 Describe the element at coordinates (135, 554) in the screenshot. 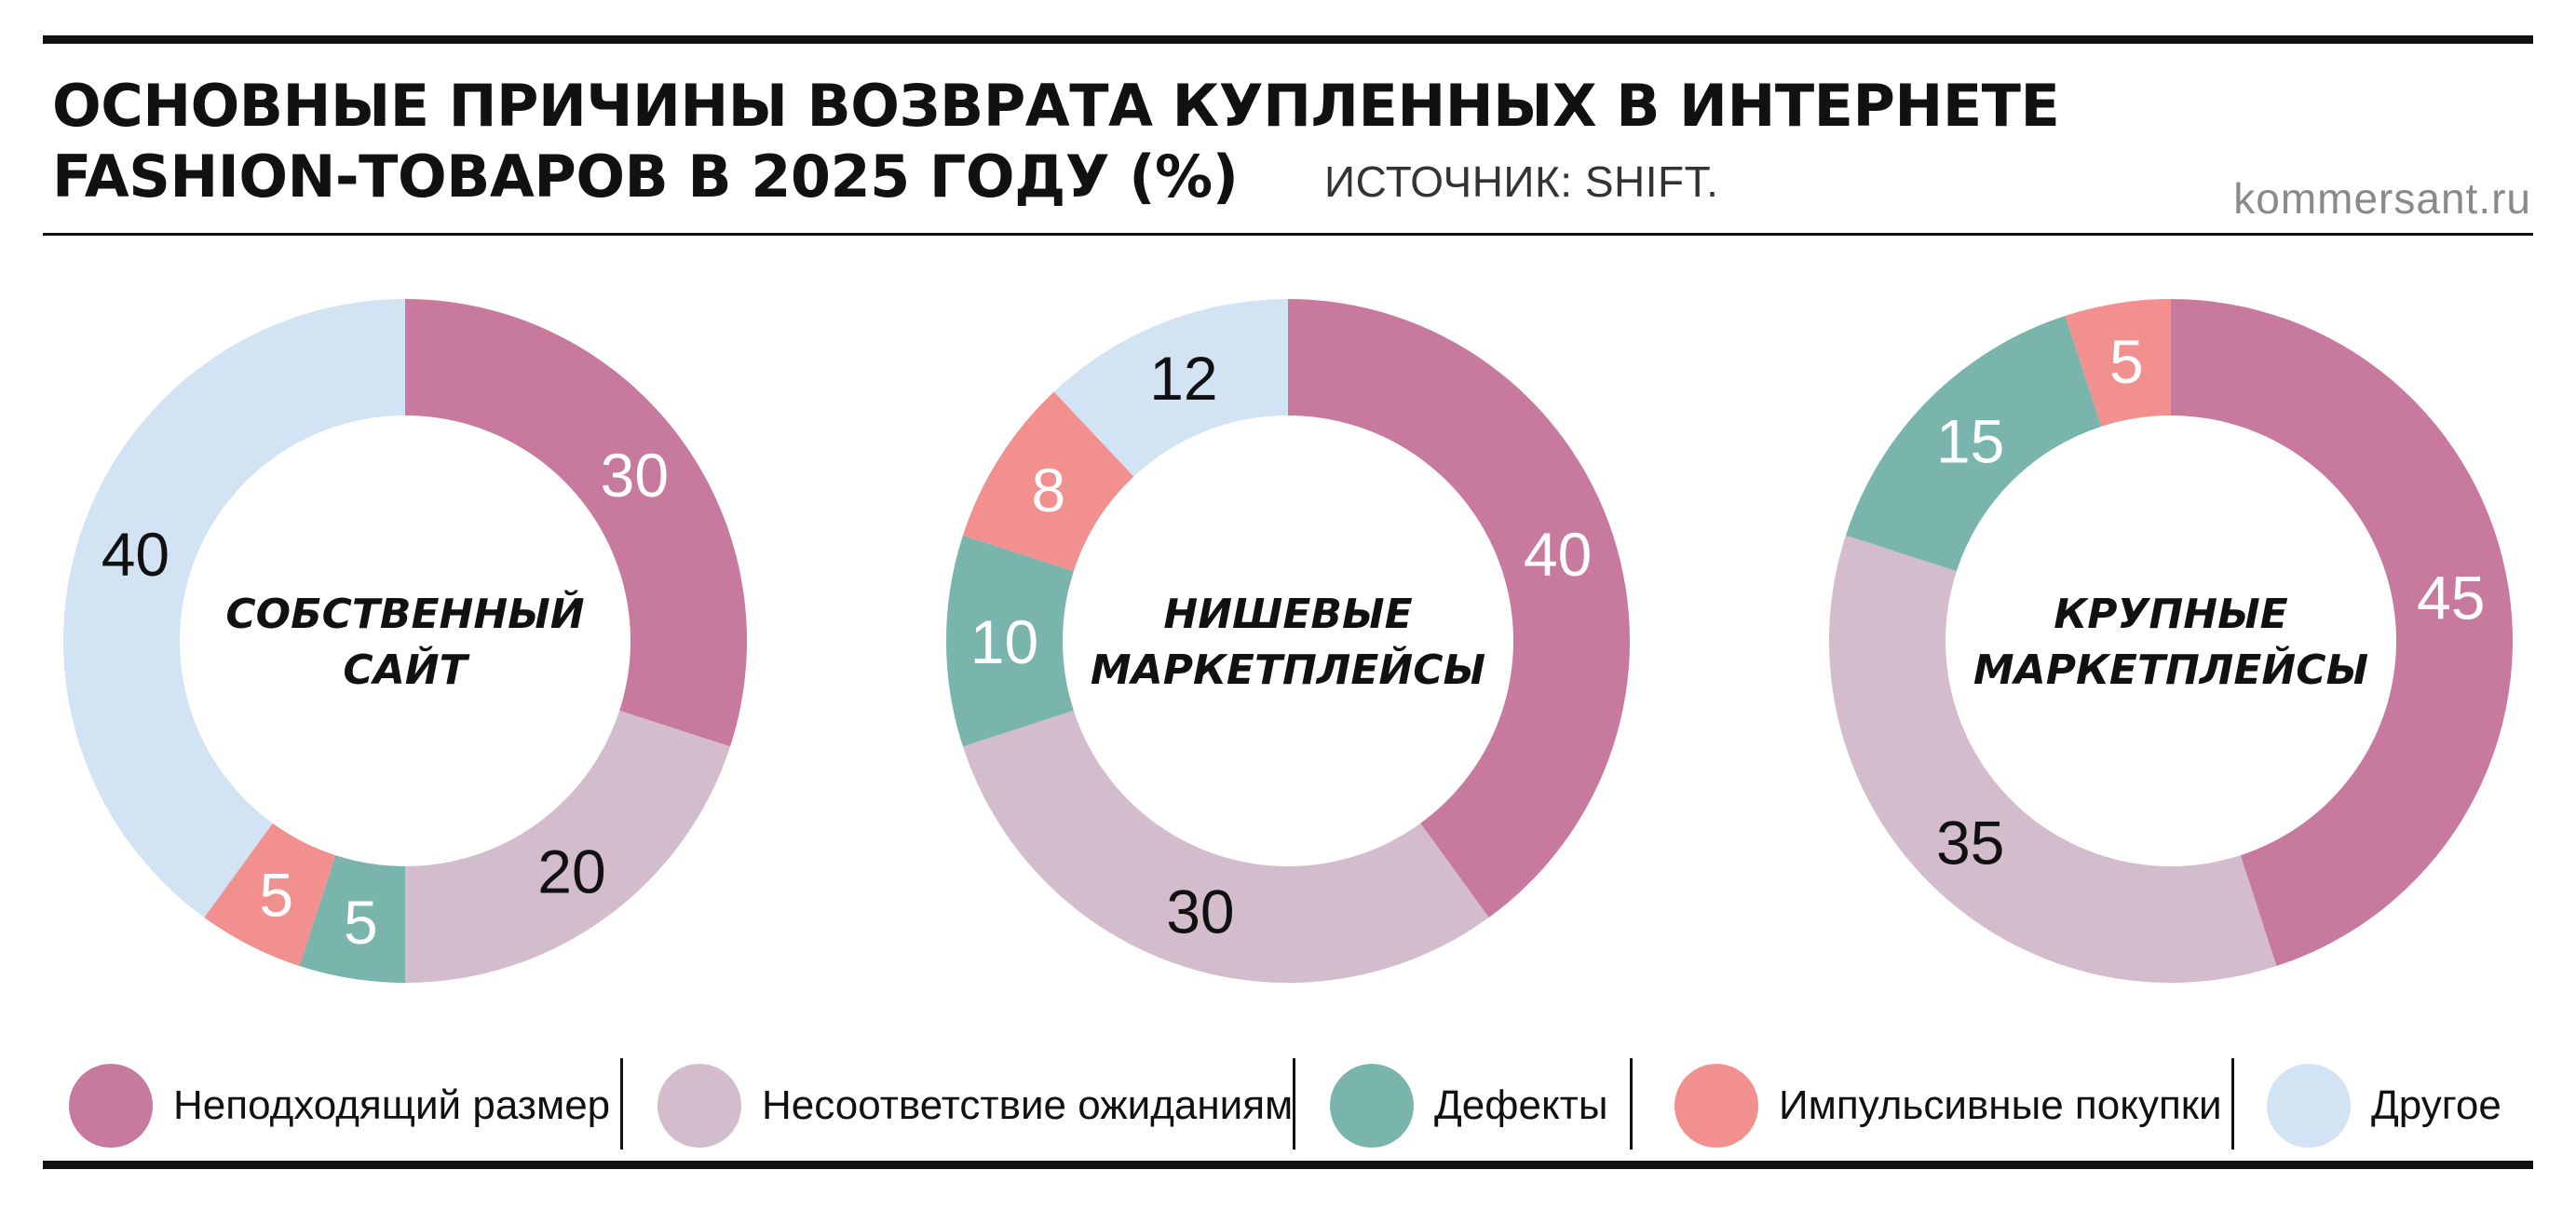

I see `data-label-other: 40` at that location.